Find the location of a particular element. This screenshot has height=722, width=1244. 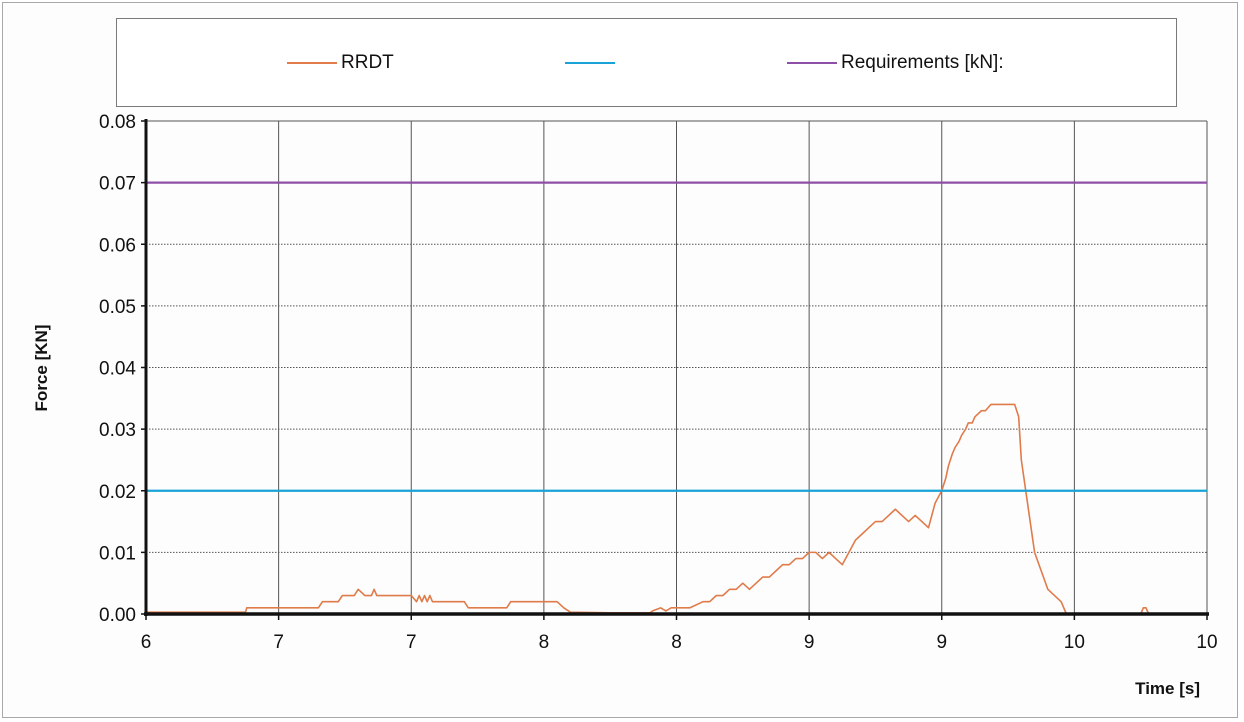

y-tick-label: 0.03 is located at coordinates (117, 430).